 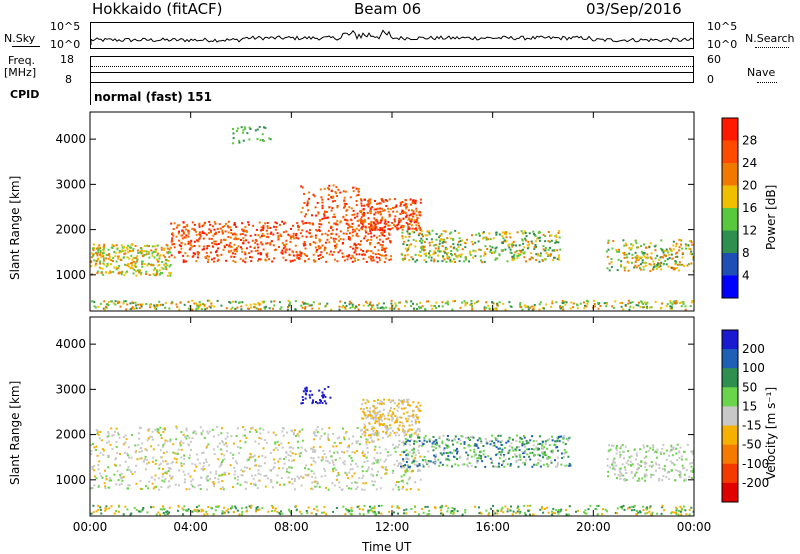 What do you see at coordinates (767, 82) in the screenshot?
I see `nave-legend-line` at bounding box center [767, 82].